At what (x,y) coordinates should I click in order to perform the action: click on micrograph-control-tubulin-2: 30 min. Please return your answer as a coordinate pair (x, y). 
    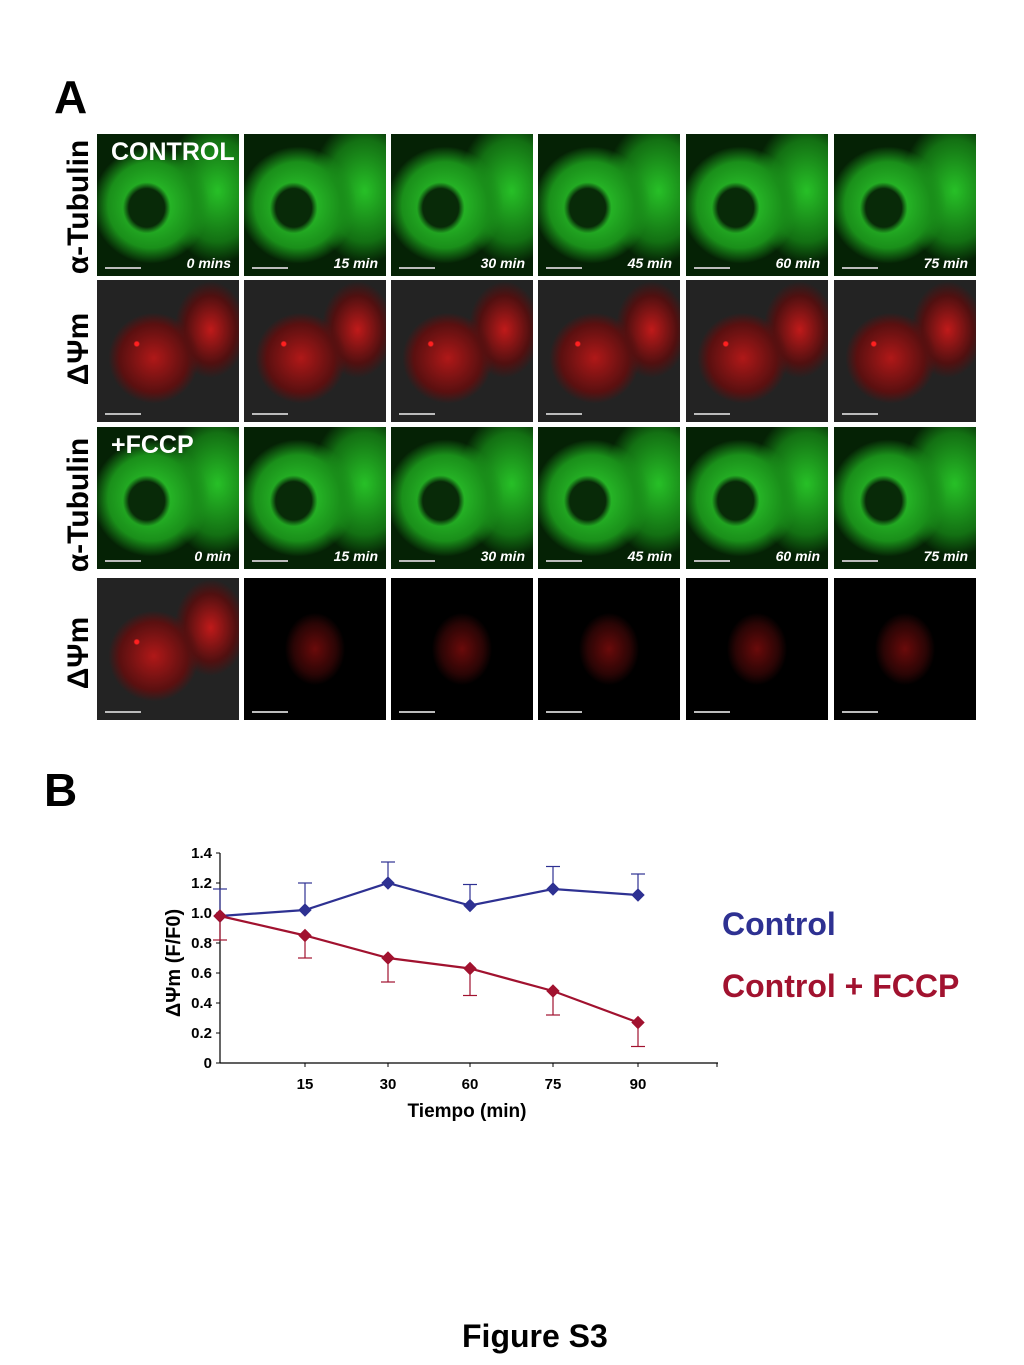
    Looking at the image, I should click on (462, 205).